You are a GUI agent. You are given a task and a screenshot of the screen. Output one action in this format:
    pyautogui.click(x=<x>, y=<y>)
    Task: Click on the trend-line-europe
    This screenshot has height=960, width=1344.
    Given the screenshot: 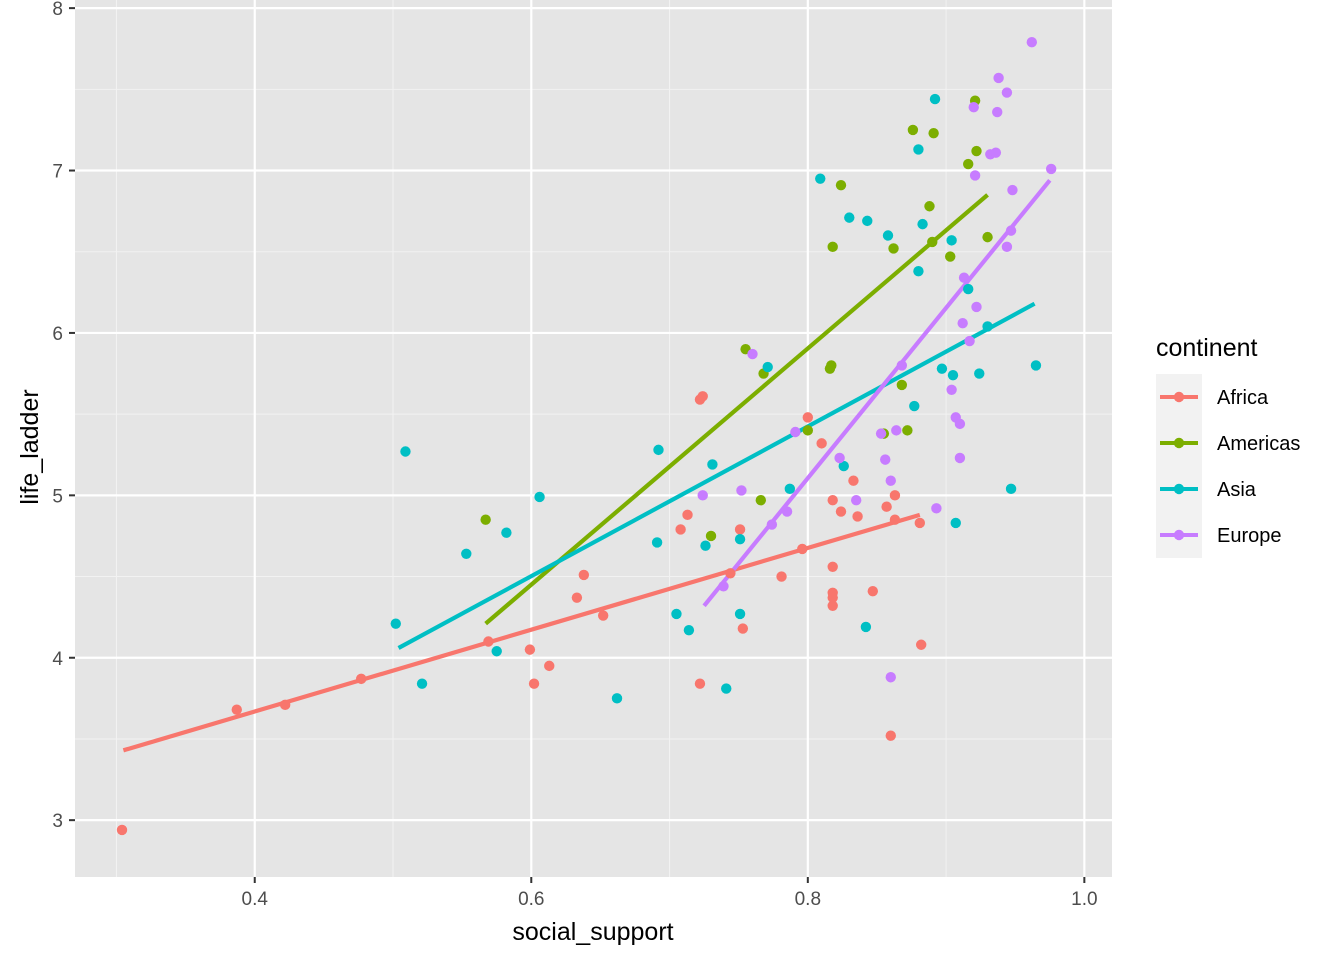 What is the action you would take?
    pyautogui.click(x=877, y=393)
    